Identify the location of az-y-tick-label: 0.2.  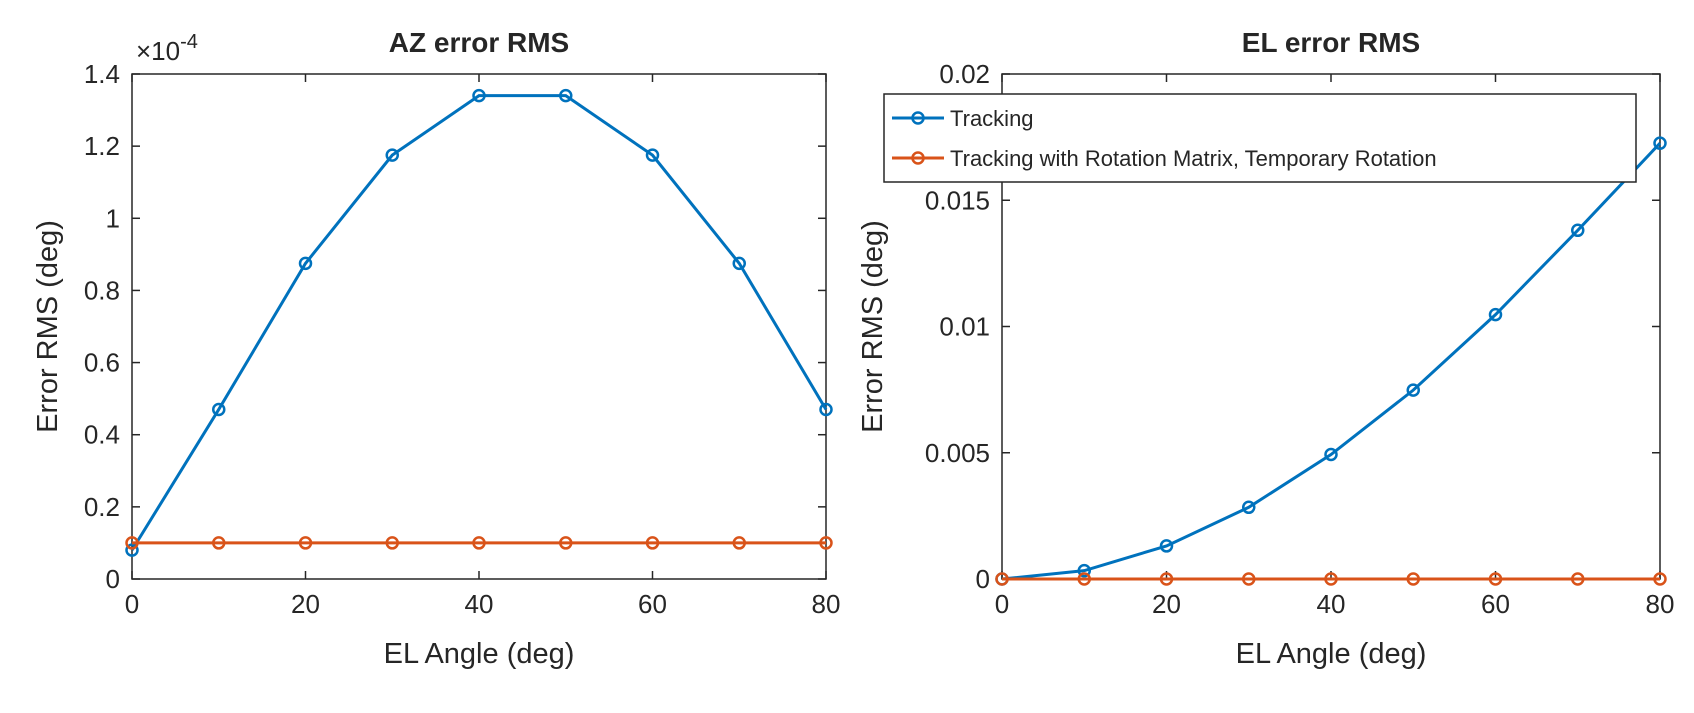
(102, 507).